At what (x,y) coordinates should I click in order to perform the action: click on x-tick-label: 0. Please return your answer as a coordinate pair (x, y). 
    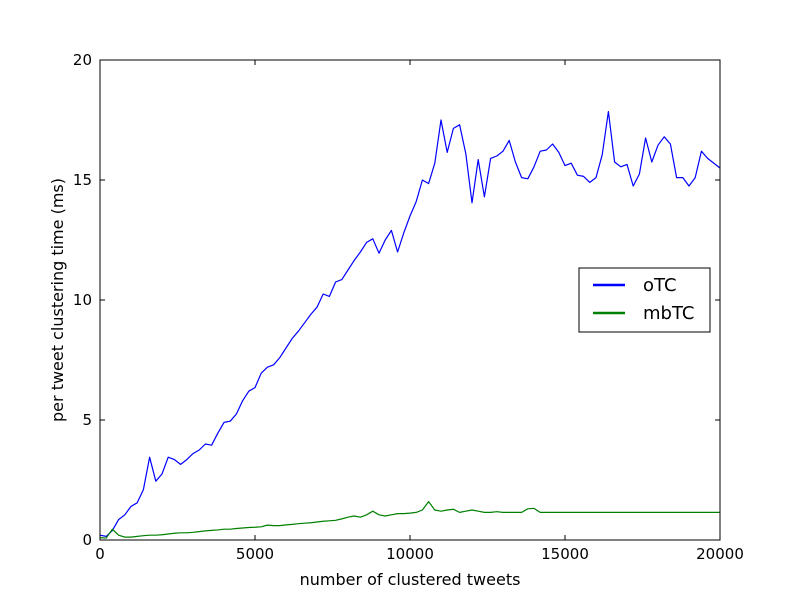
    Looking at the image, I should click on (100, 554).